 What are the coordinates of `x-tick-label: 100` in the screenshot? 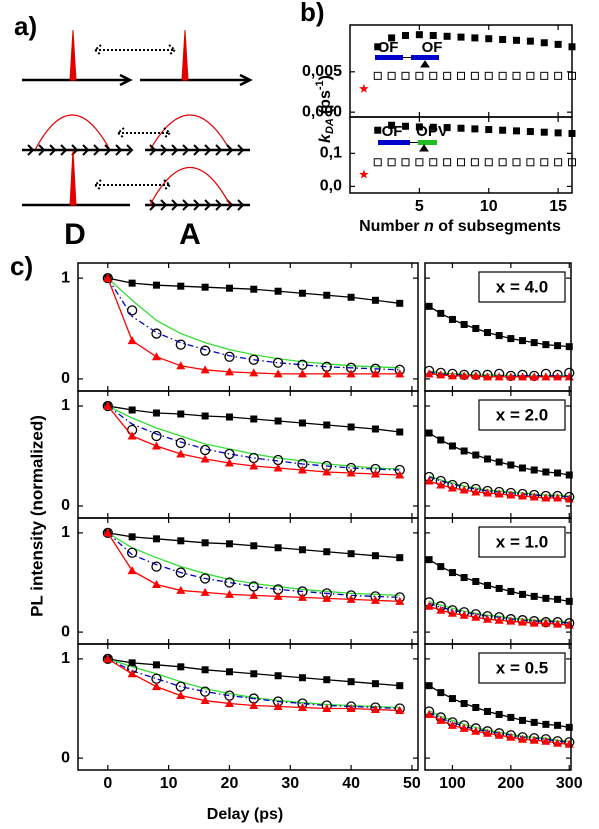 It's located at (452, 783).